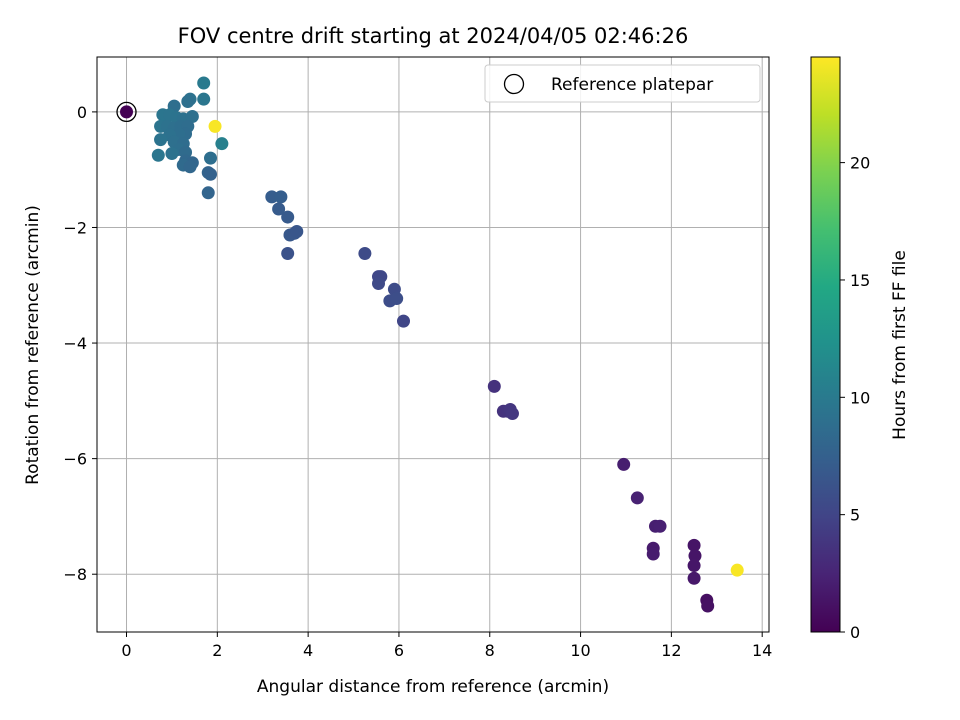 Image resolution: width=960 pixels, height=720 pixels. I want to click on legend-box, so click(622, 83).